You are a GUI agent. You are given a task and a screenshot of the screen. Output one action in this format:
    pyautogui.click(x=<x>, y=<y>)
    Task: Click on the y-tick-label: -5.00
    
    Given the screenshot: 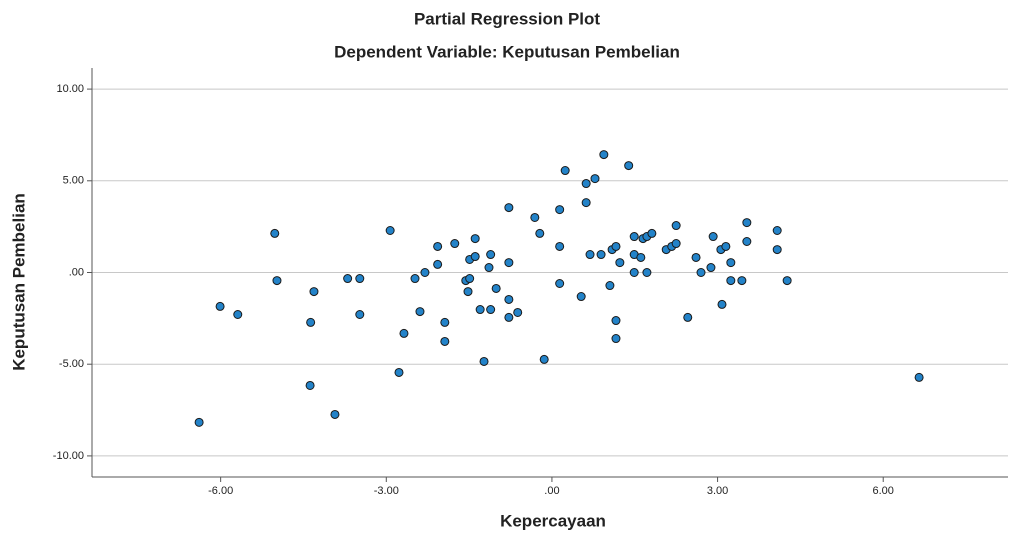 What is the action you would take?
    pyautogui.click(x=71, y=364)
    